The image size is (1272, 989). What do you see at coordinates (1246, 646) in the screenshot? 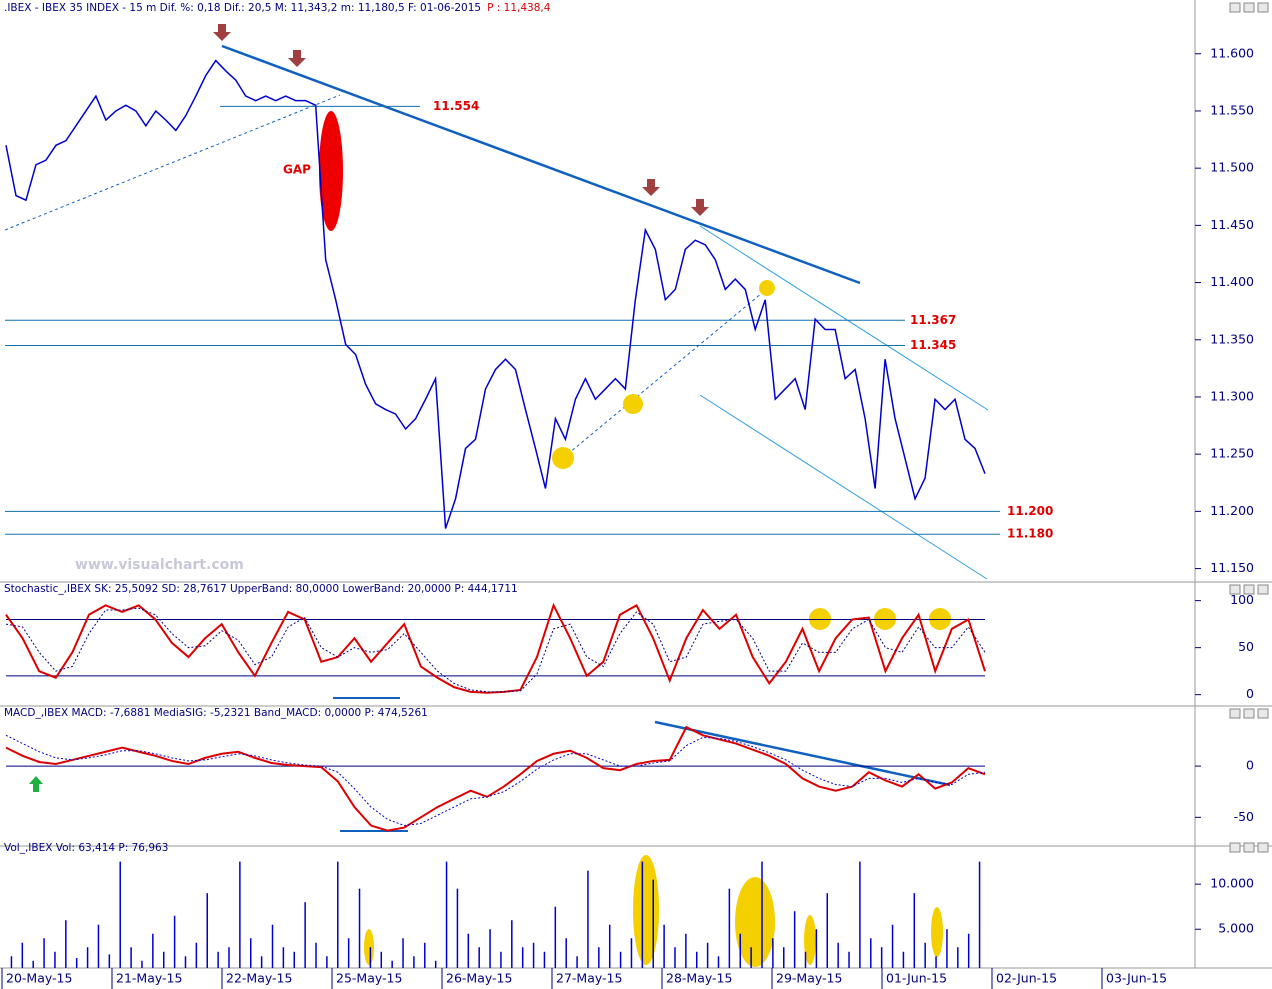
I see `y-tick-label: 50` at bounding box center [1246, 646].